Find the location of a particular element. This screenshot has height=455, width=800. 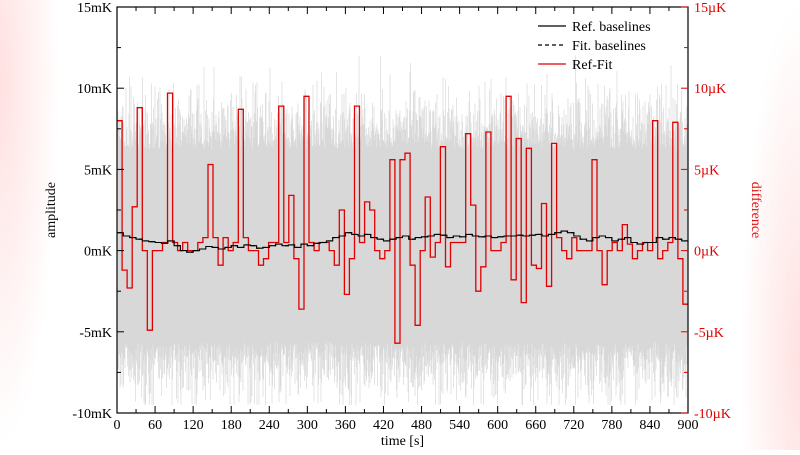

x-tick-label: 780 is located at coordinates (611, 425).